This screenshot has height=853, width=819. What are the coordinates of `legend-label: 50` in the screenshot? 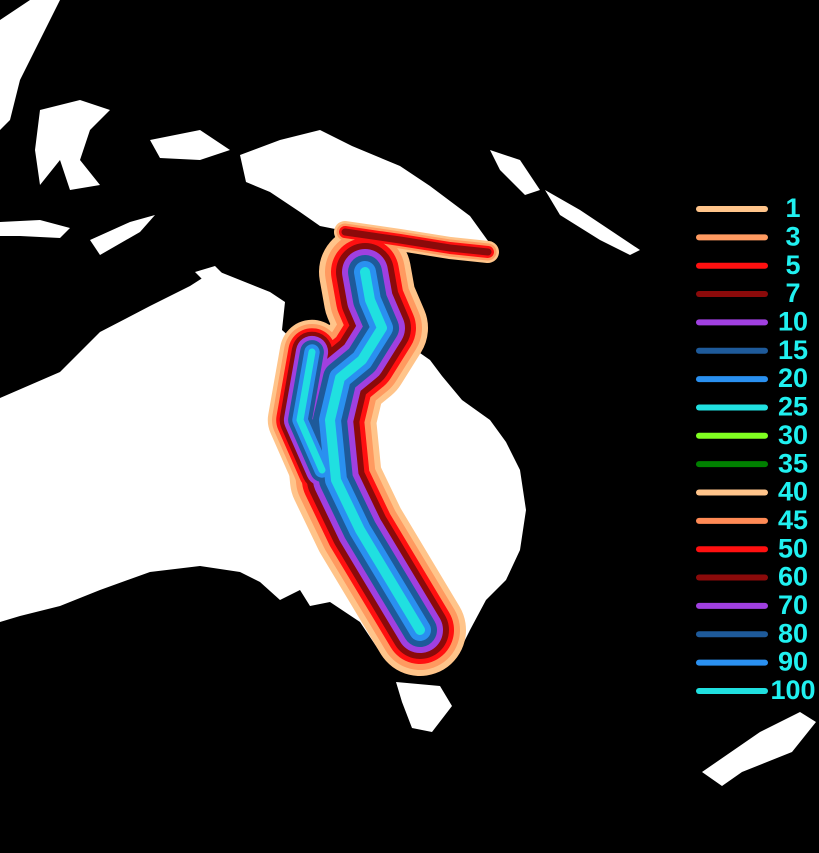 It's located at (793, 548).